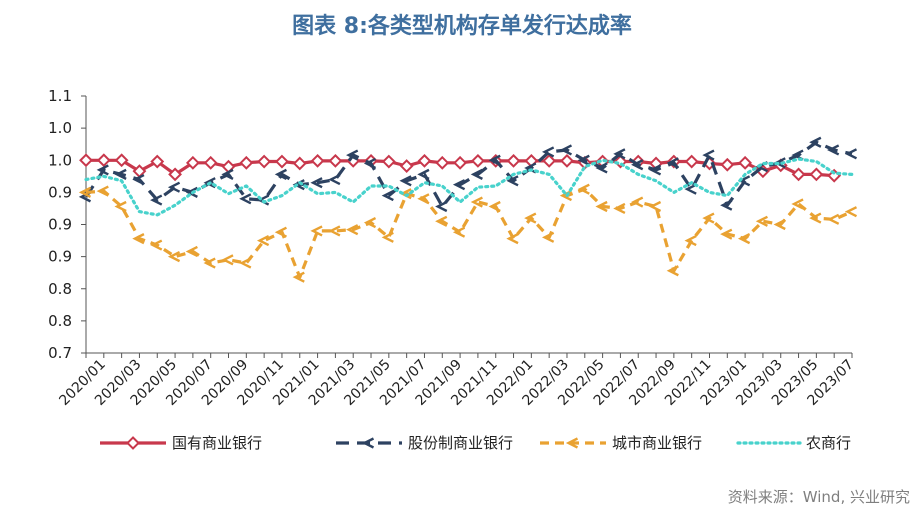 Image resolution: width=924 pixels, height=516 pixels. Describe the element at coordinates (462, 26) in the screenshot. I see `chart-title: 图表 8:各类型机构存单发行达成率` at that location.